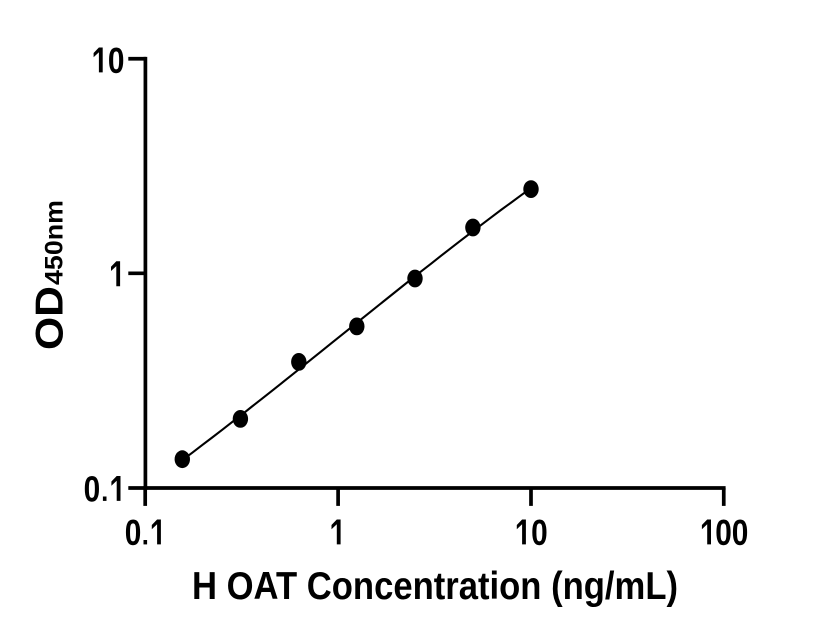 Image resolution: width=816 pixels, height=640 pixels. What do you see at coordinates (55, 242) in the screenshot?
I see `svg-text: 450nm` at bounding box center [55, 242].